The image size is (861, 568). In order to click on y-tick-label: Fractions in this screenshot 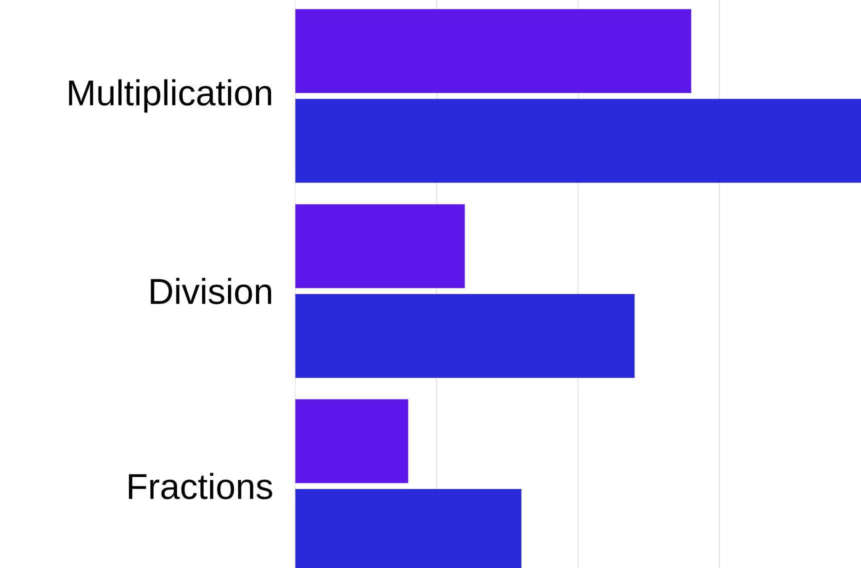, I will do `click(200, 486)`.